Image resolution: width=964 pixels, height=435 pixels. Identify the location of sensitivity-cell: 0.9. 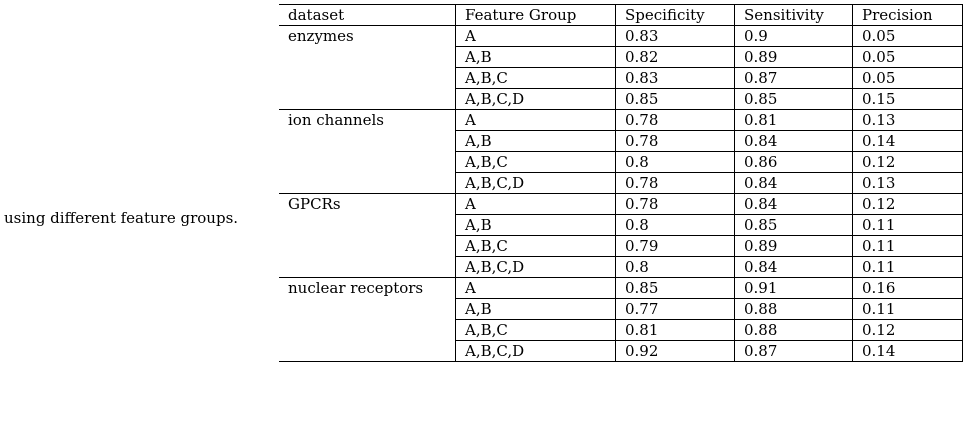
(793, 36).